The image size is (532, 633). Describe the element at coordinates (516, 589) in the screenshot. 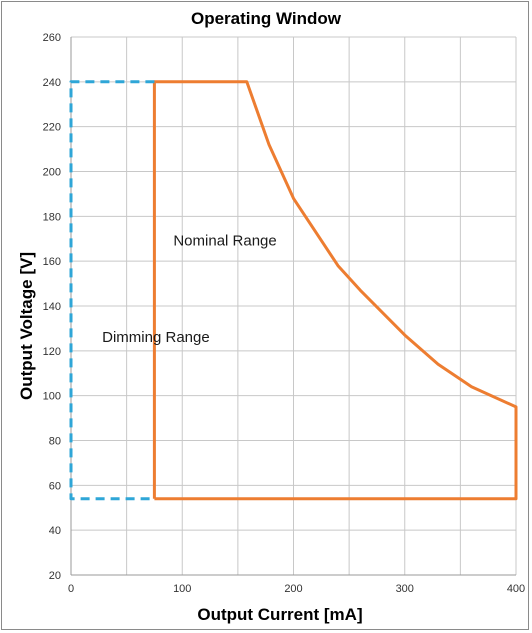

I see `x-tick-label: 400` at that location.